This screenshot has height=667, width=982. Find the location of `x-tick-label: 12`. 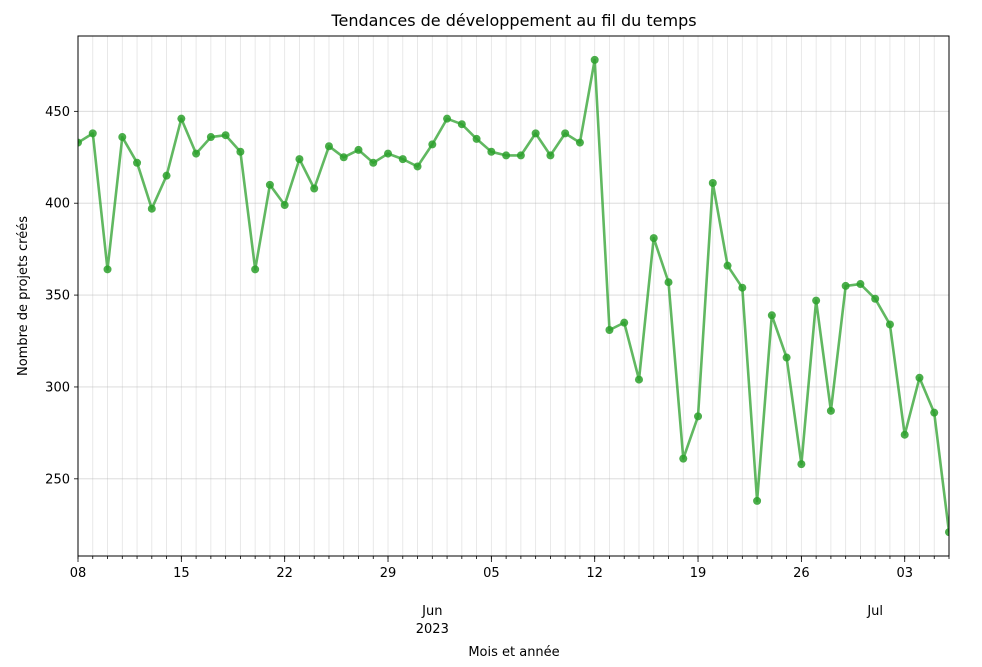

x-tick-label: 12 is located at coordinates (594, 573).